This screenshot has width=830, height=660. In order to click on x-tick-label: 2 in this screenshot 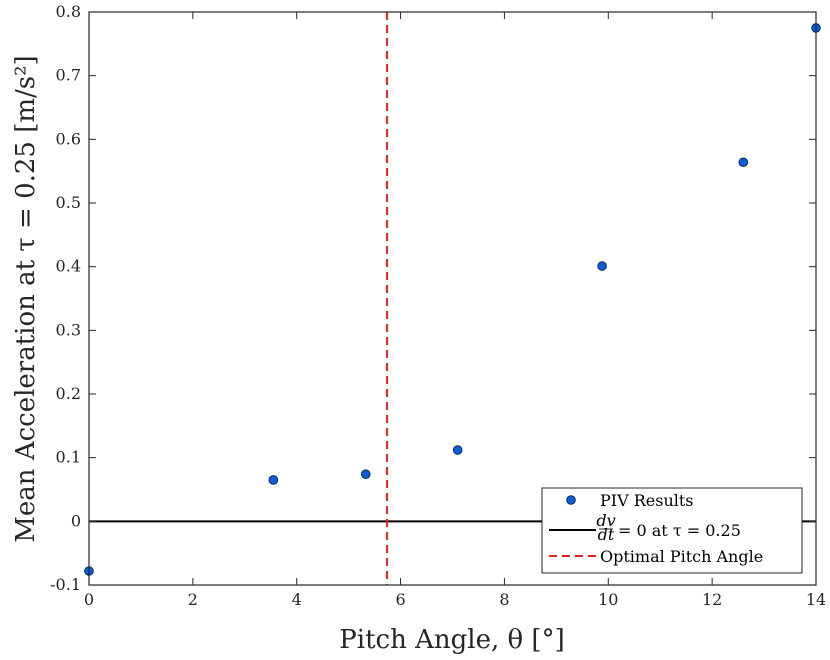, I will do `click(193, 599)`.